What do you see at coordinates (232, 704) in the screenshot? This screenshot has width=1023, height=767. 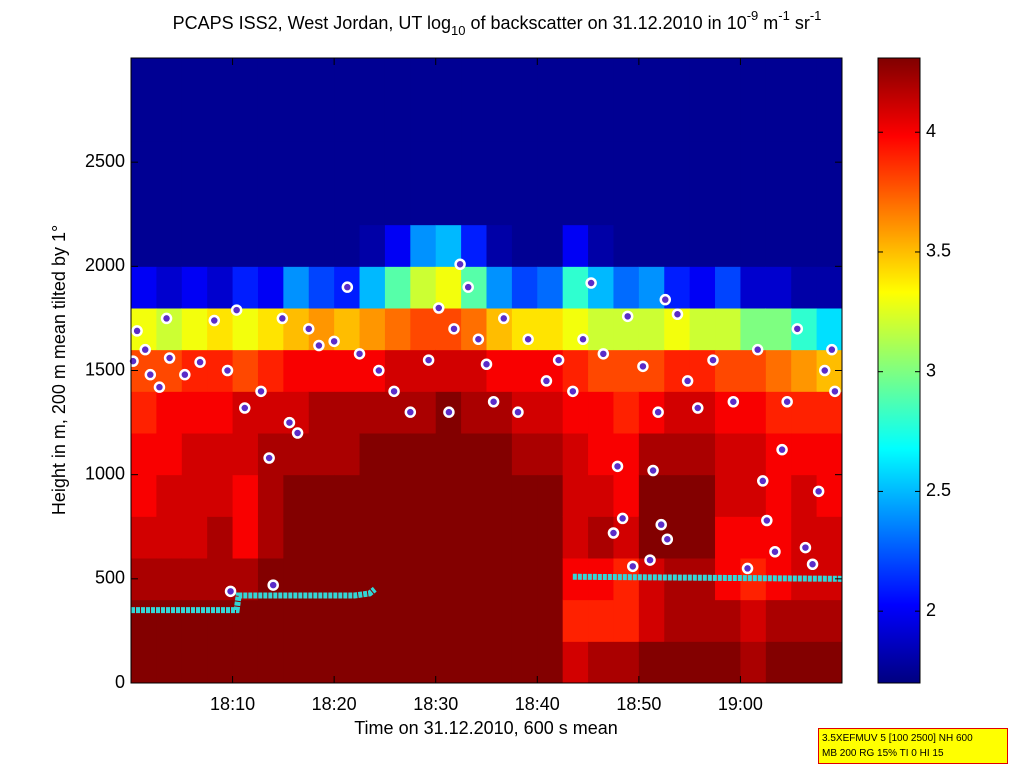 I see `x-tick-label: 18:10` at bounding box center [232, 704].